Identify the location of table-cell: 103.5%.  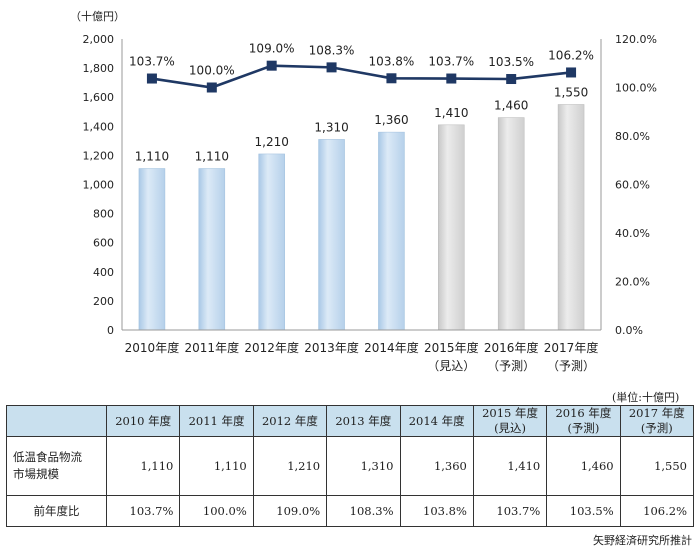
(583, 511).